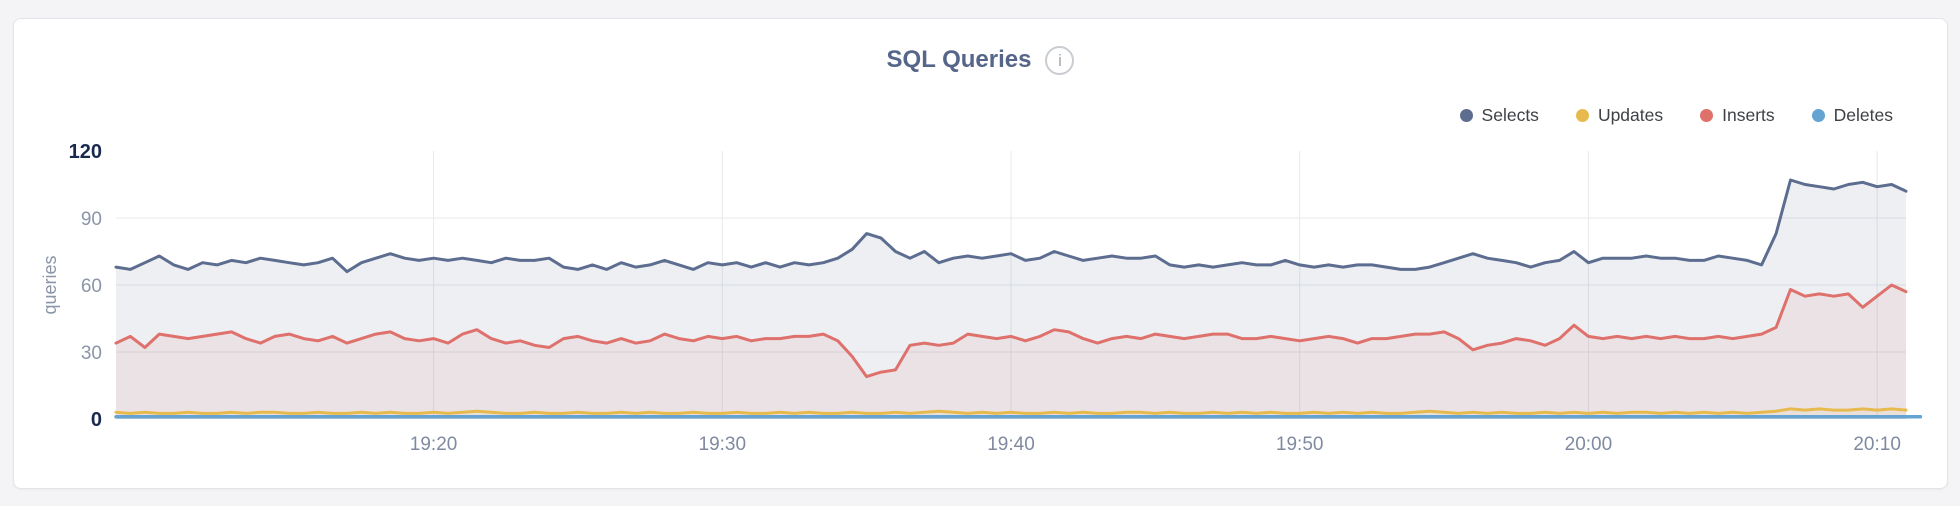 Image resolution: width=1960 pixels, height=506 pixels. I want to click on x-tick-label: 19:30, so click(723, 444).